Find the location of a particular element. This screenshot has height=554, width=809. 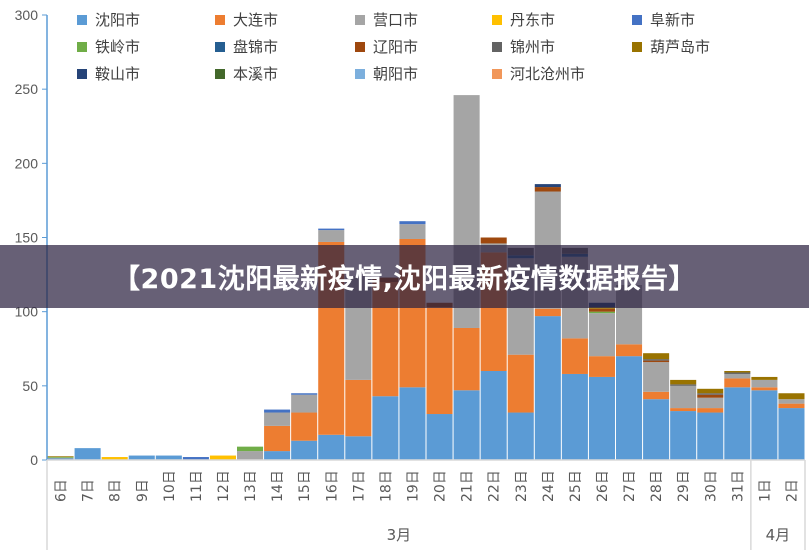

legend-label: 丹东市 is located at coordinates (533, 20).